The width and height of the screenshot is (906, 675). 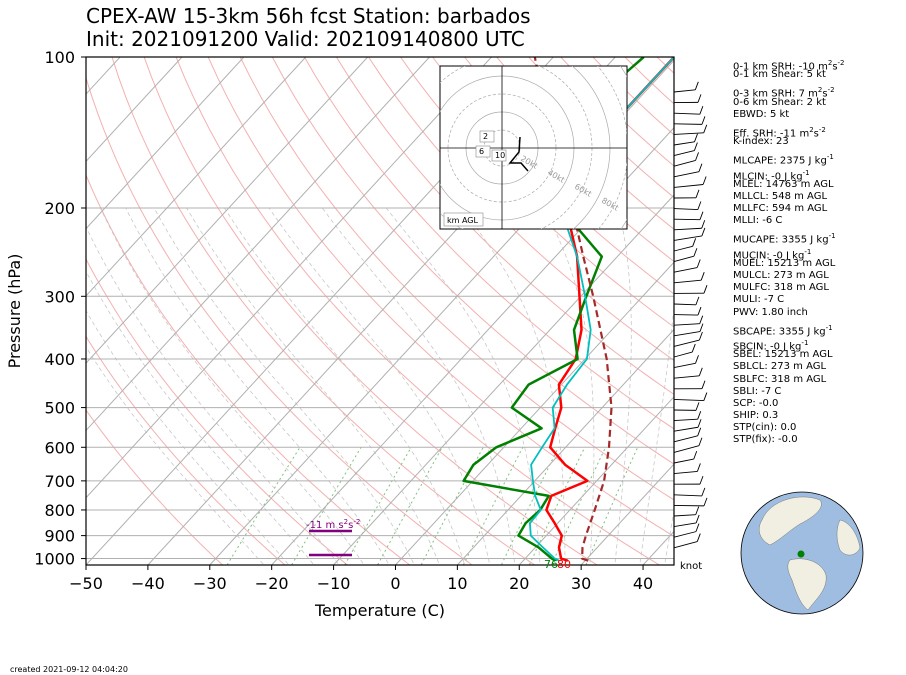 What do you see at coordinates (783, 160) in the screenshot?
I see `index-row: MLCAPE: 2375 J kg-1` at bounding box center [783, 160].